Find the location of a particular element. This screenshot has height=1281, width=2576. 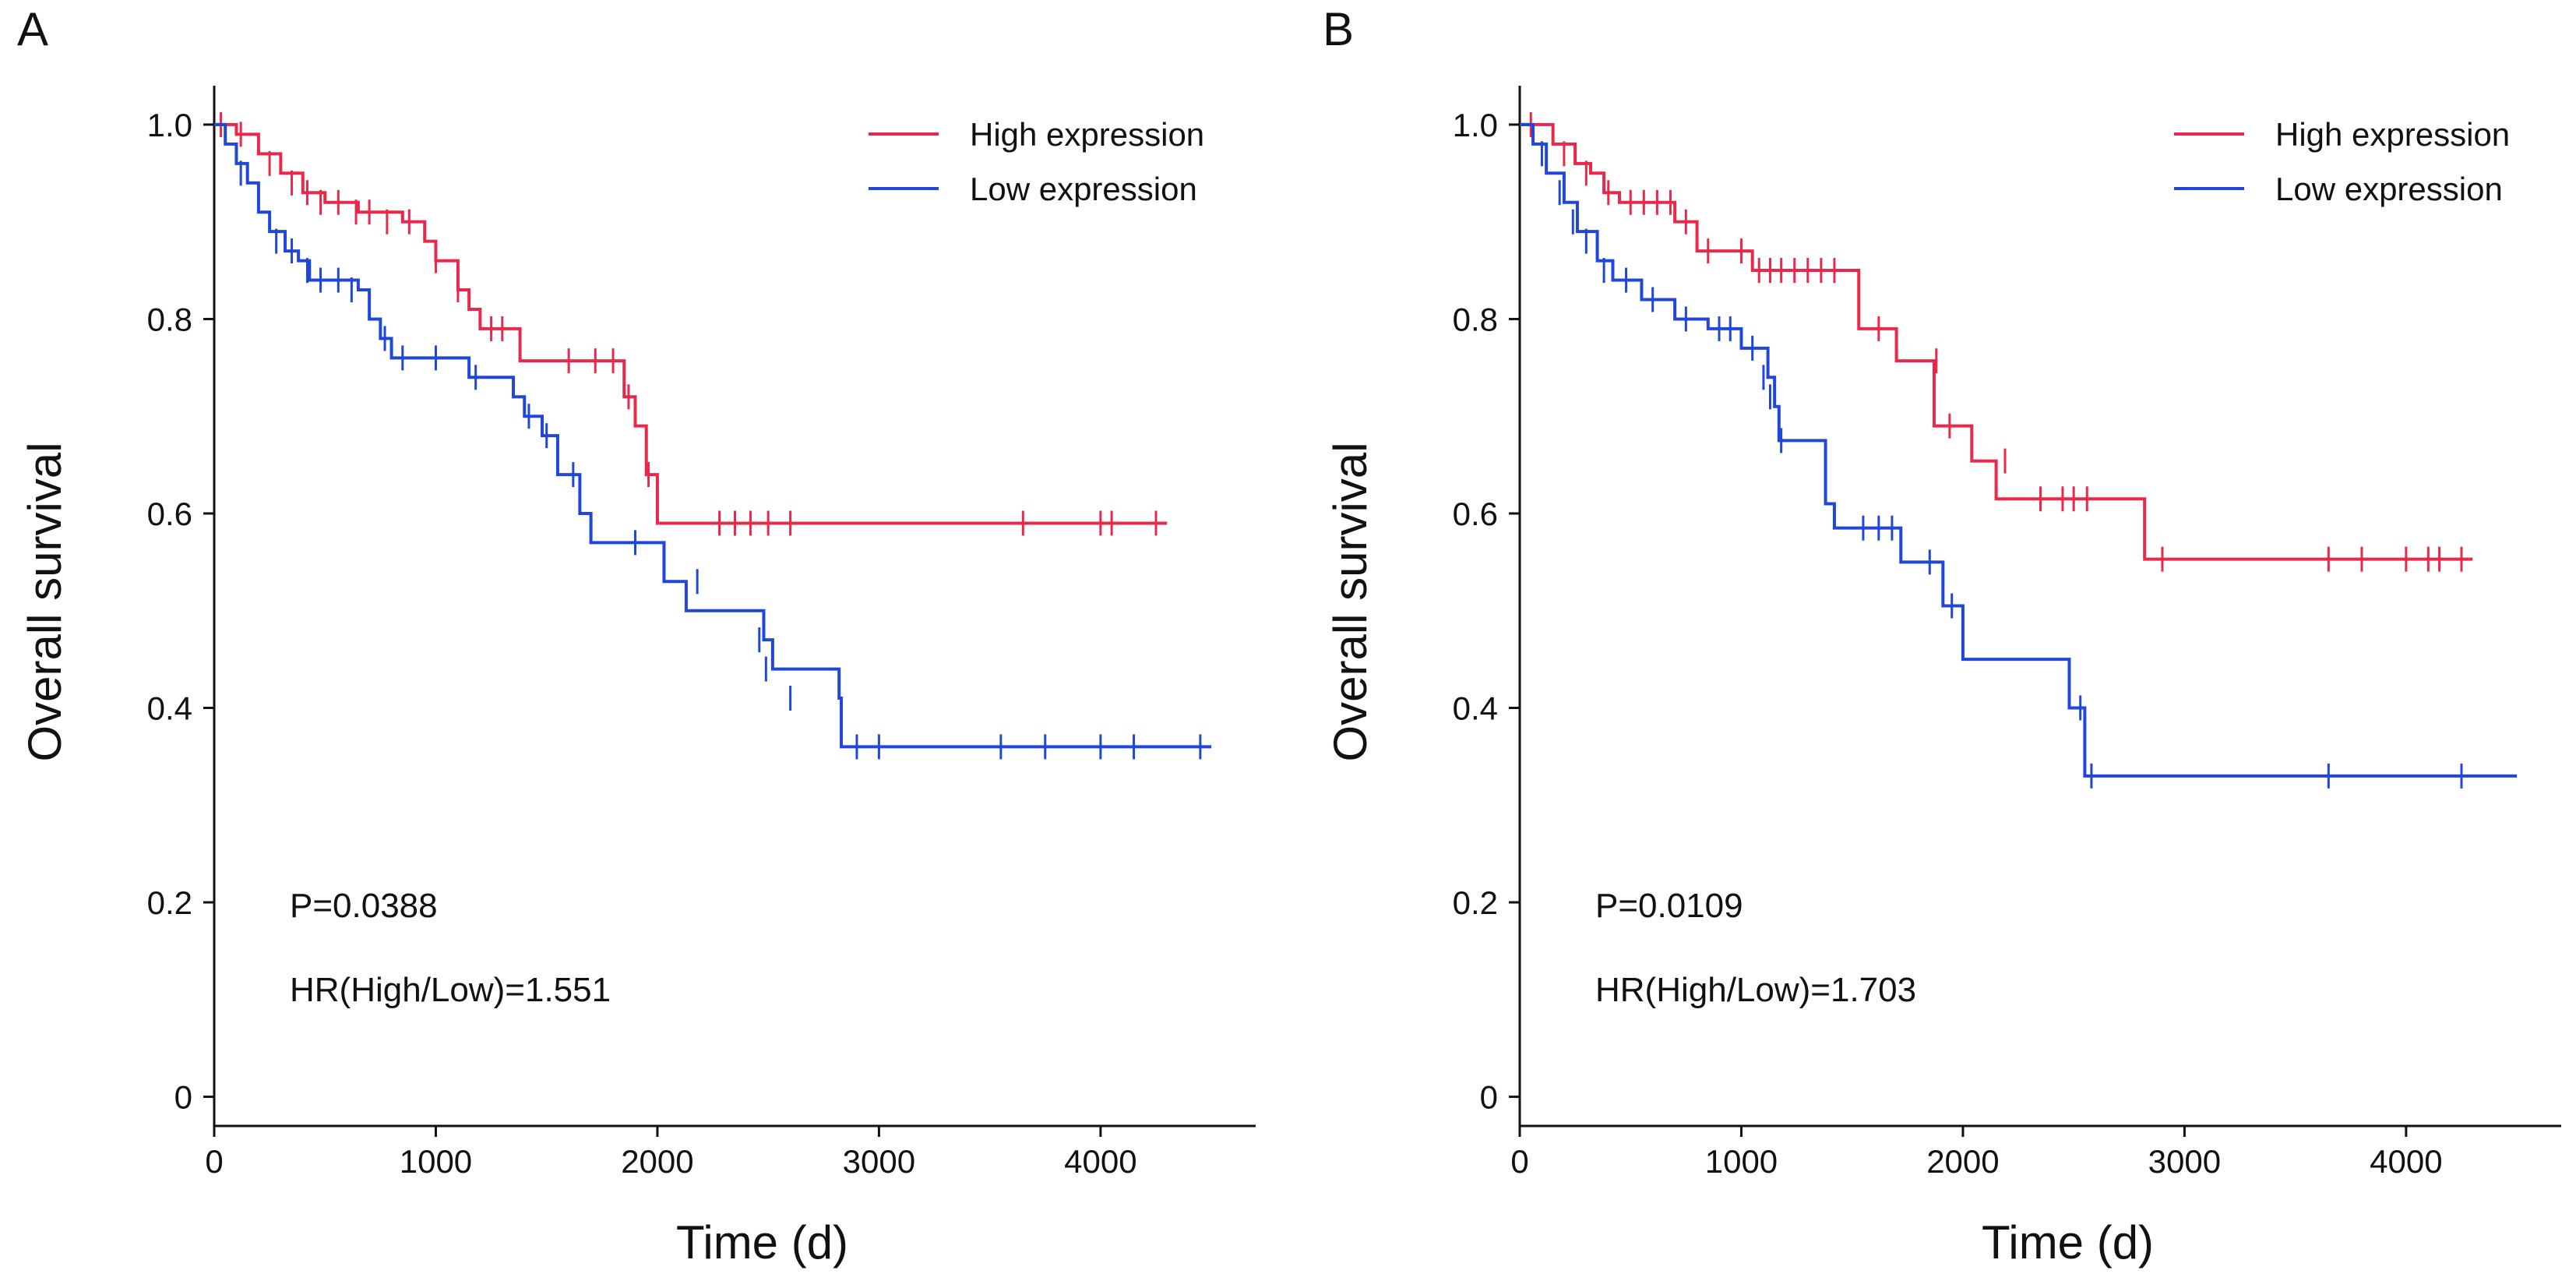

survival-curve-high is located at coordinates (1997, 341).